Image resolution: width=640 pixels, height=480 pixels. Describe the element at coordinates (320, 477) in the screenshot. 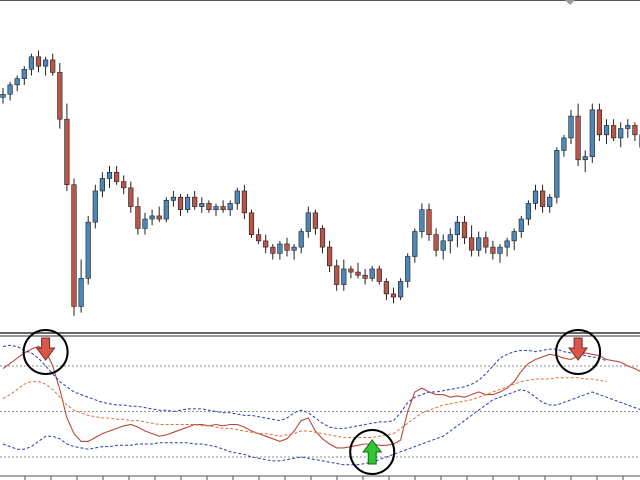

I see `x-axis` at that location.